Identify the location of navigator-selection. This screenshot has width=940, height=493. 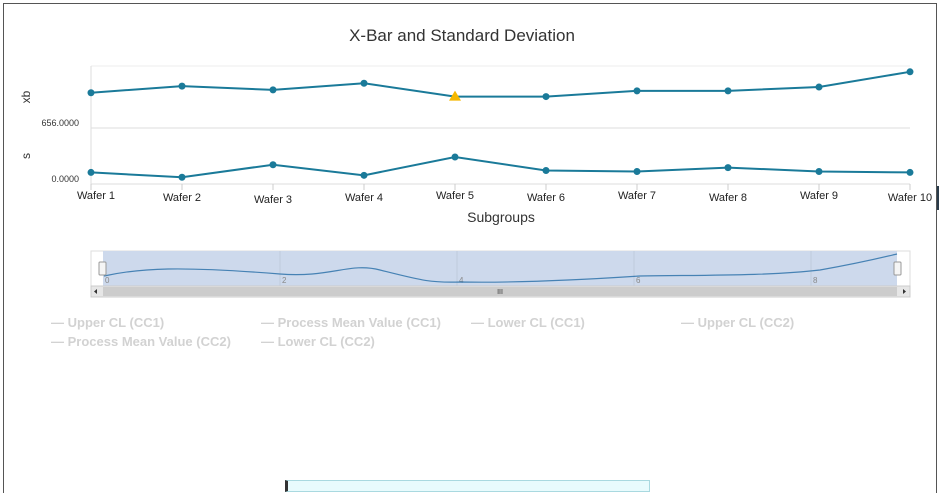
(500, 268).